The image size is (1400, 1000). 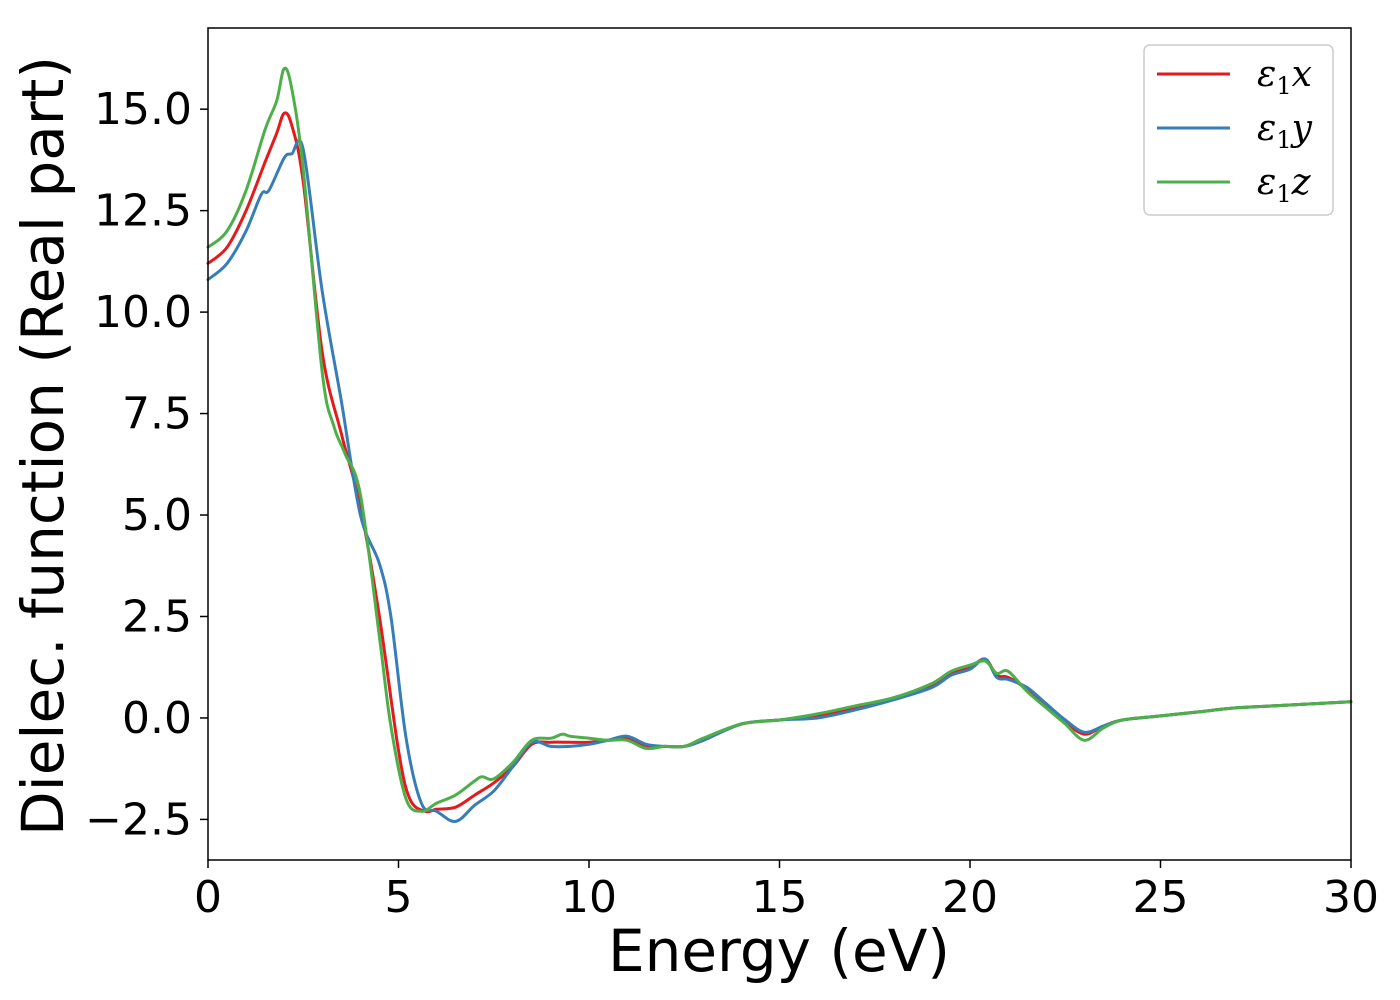 I want to click on y-tick-label: 12.5, so click(x=143, y=211).